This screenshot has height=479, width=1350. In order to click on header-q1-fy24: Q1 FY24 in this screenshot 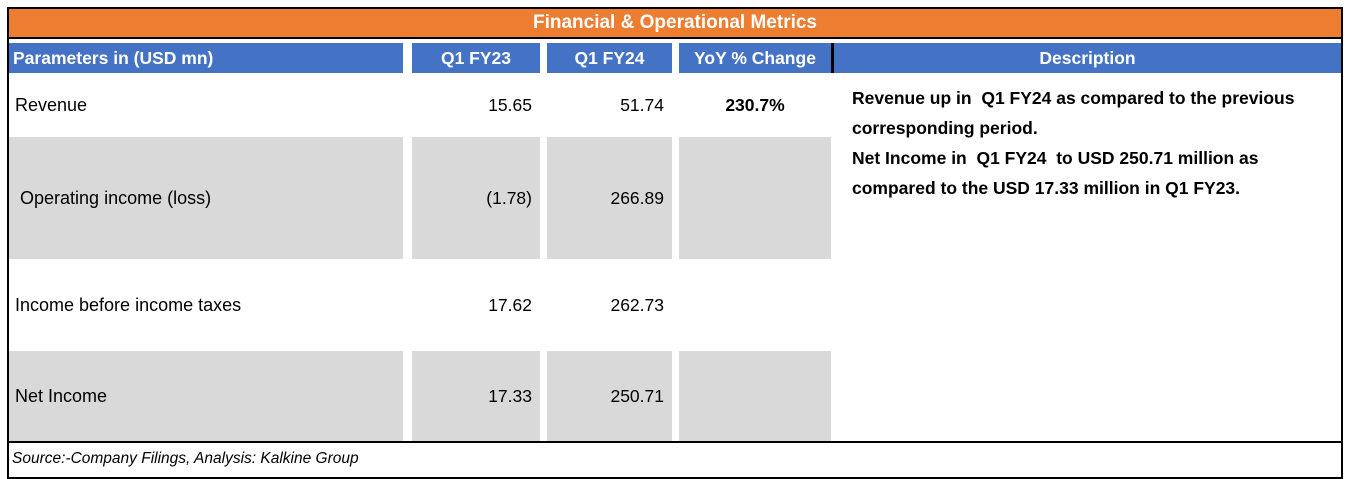, I will do `click(609, 58)`.